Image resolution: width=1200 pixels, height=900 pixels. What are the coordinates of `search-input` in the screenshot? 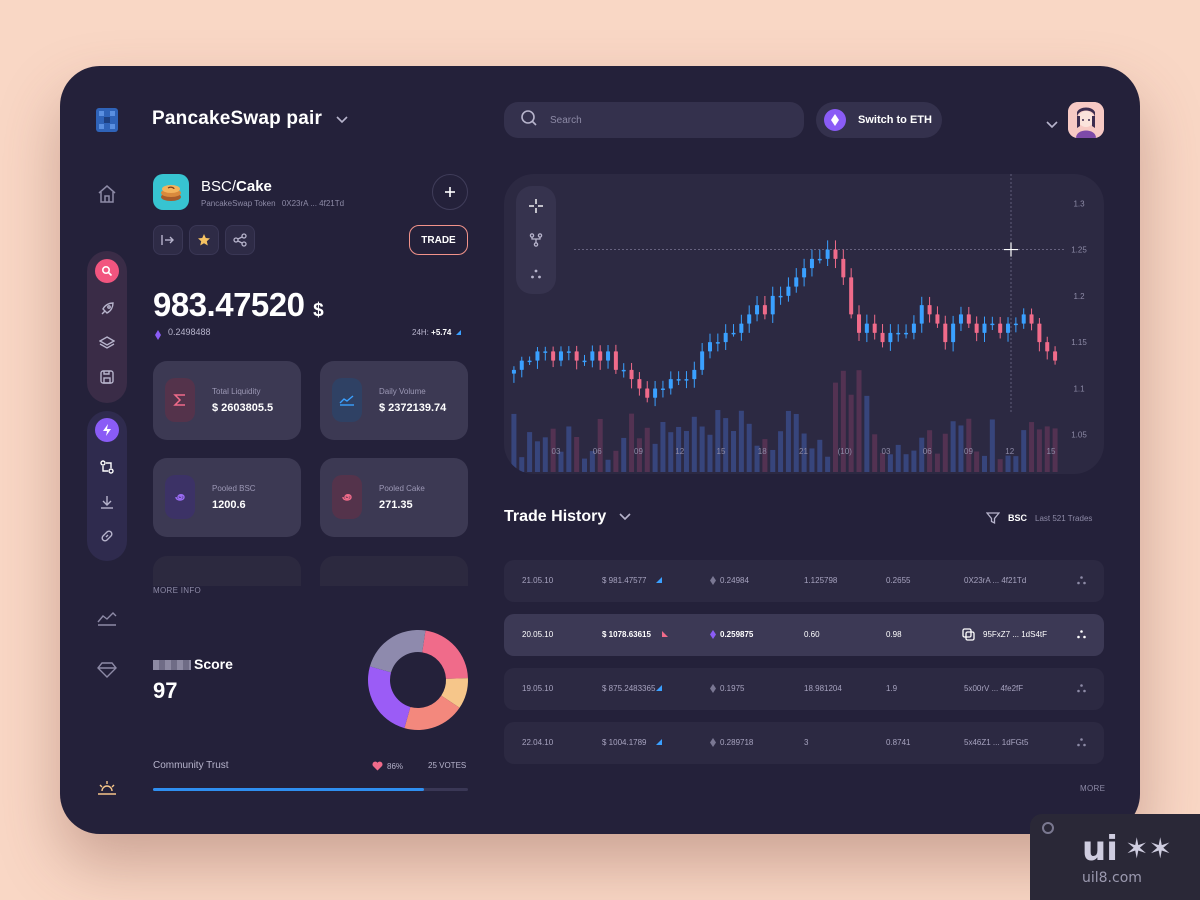 It's located at (650, 120).